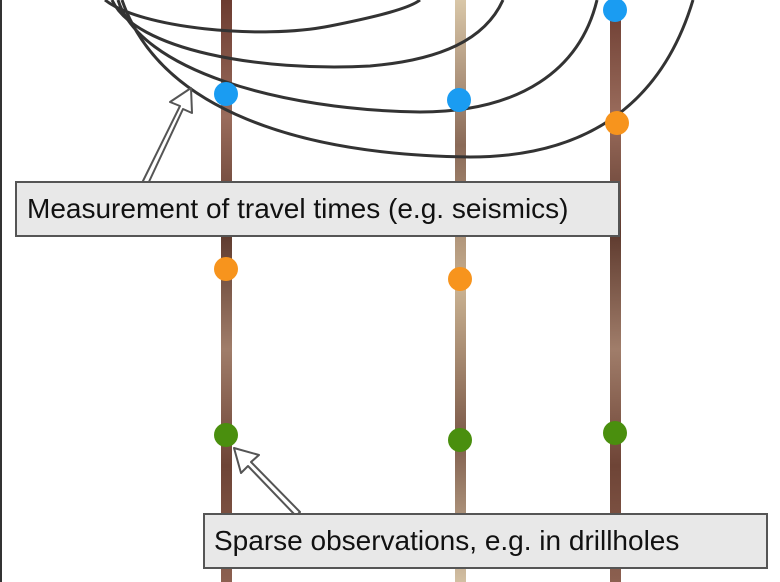  Describe the element at coordinates (447, 540) in the screenshot. I see `drillholes-label-text: Sparse observations, e.g. in drillholes` at that location.